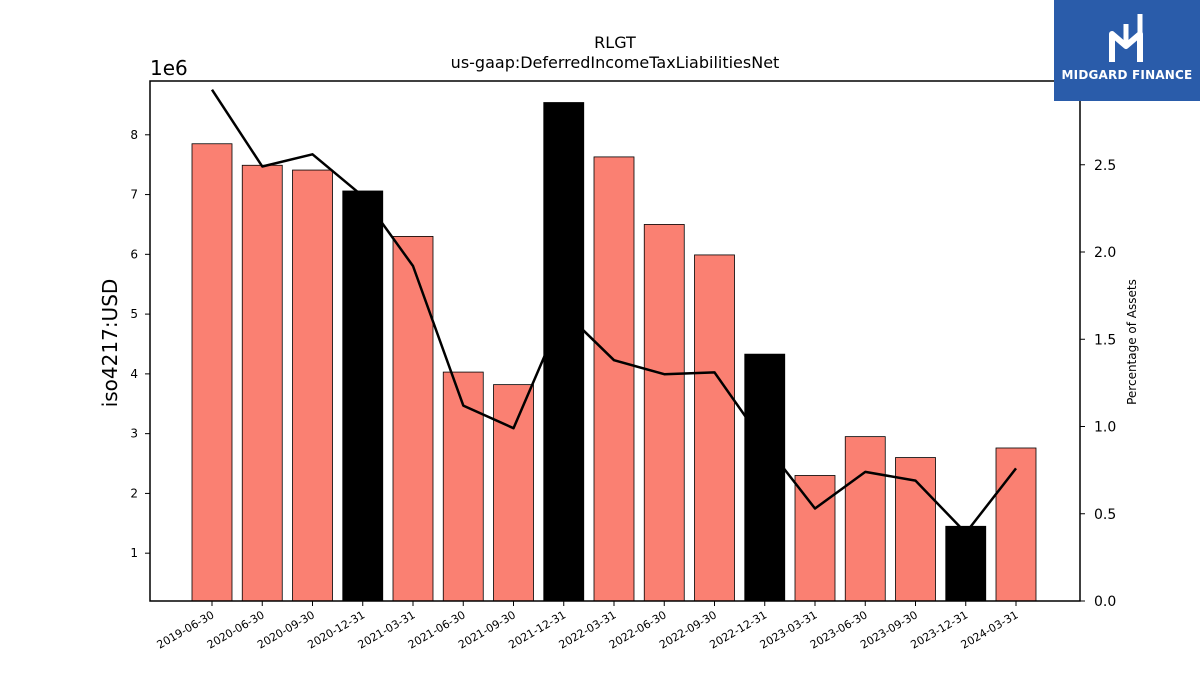  Describe the element at coordinates (134, 553) in the screenshot. I see `y-tick-label: 1` at that location.